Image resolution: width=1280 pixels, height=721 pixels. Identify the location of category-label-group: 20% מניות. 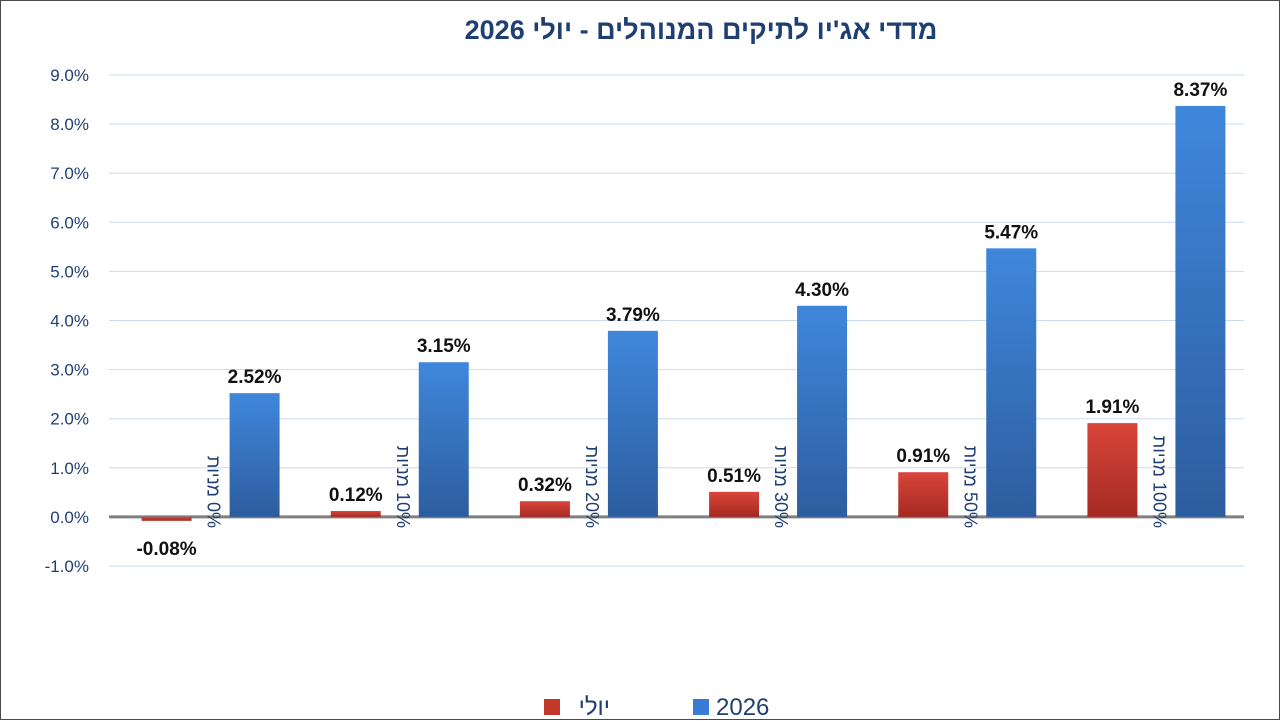
(592, 487).